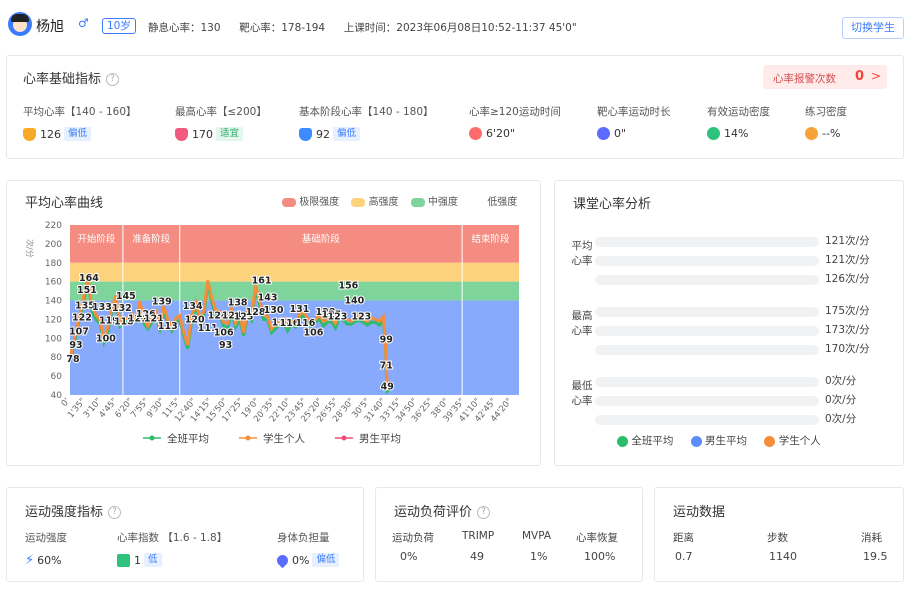  Describe the element at coordinates (331, 315) in the screenshot. I see `data-label: 125` at that location.